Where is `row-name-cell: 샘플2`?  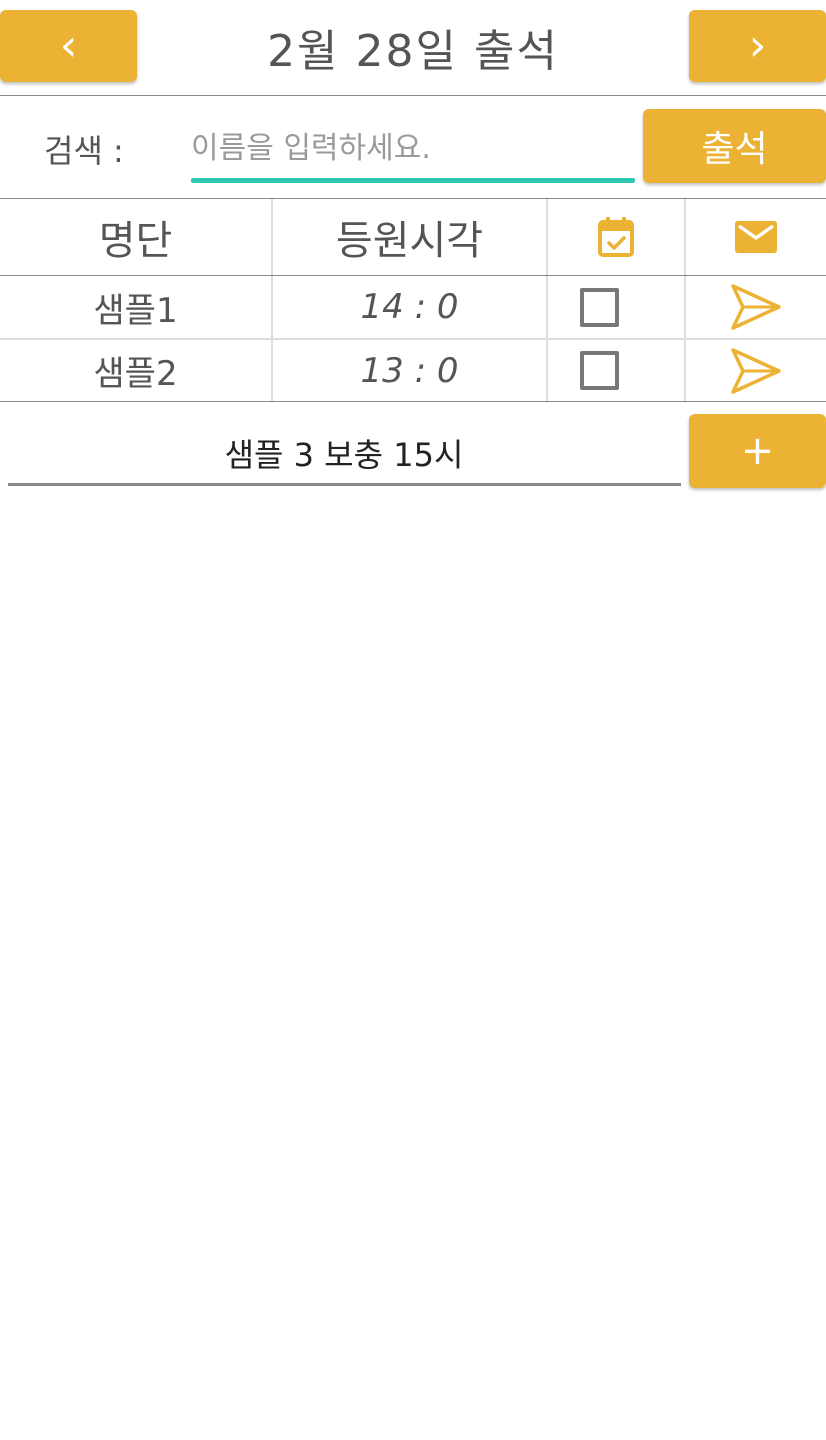
row-name-cell: 샘플2 is located at coordinates (136, 370).